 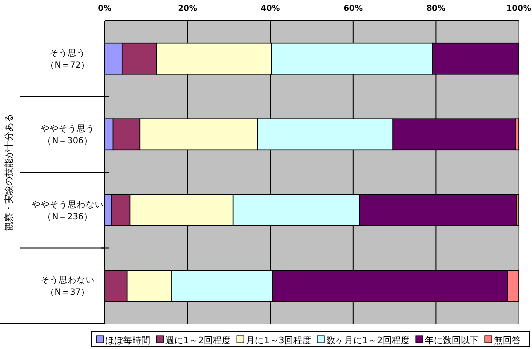 What do you see at coordinates (270, 8) in the screenshot?
I see `x-tick-label: 40%` at bounding box center [270, 8].